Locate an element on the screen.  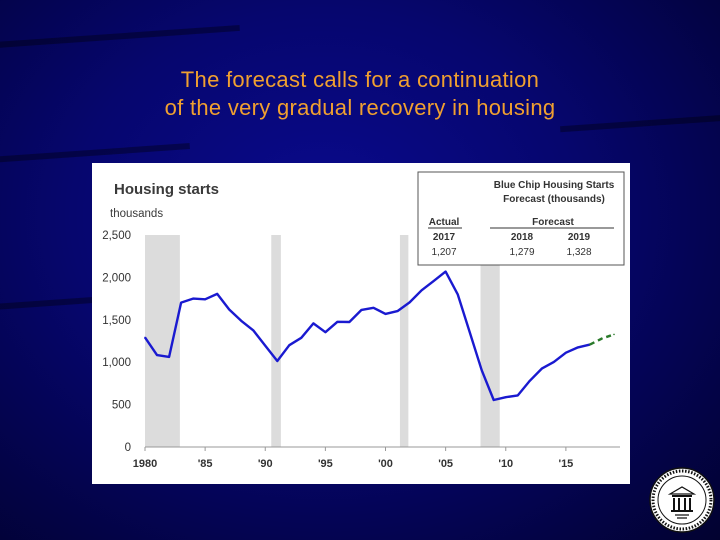
forecast-series-line is located at coordinates (602, 339).